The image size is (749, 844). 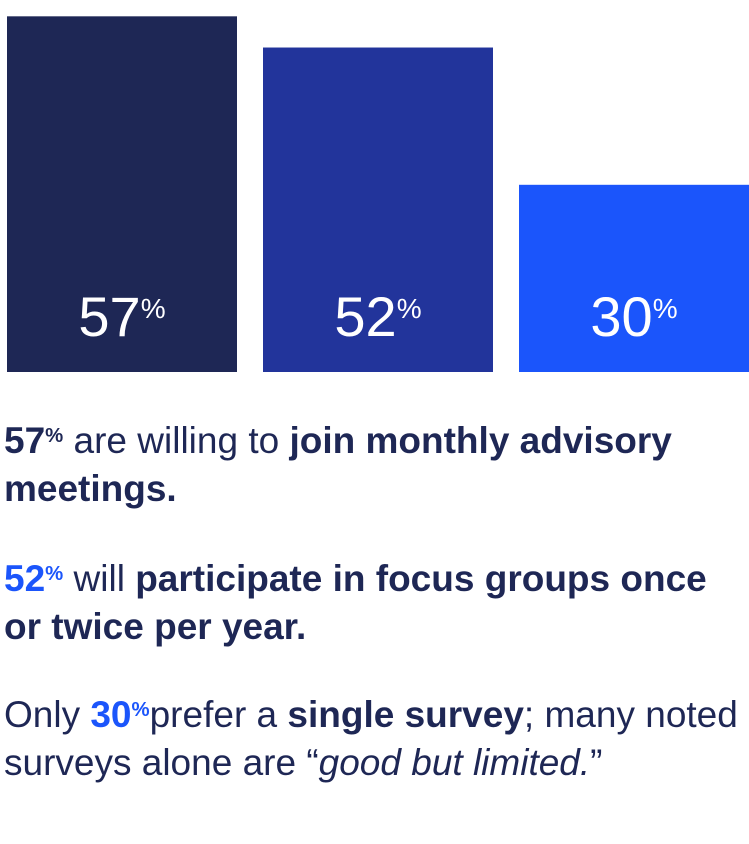 What do you see at coordinates (338, 465) in the screenshot?
I see `stat-monthly-highlight: join monthly advisory meetings.` at bounding box center [338, 465].